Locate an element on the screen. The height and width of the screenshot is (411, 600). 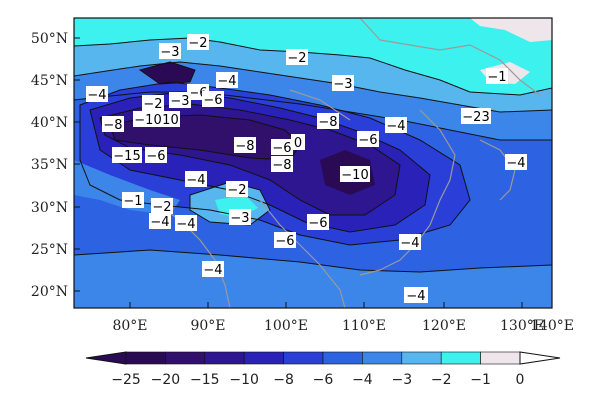
lat-tick-label: 35°N is located at coordinates (49, 165).